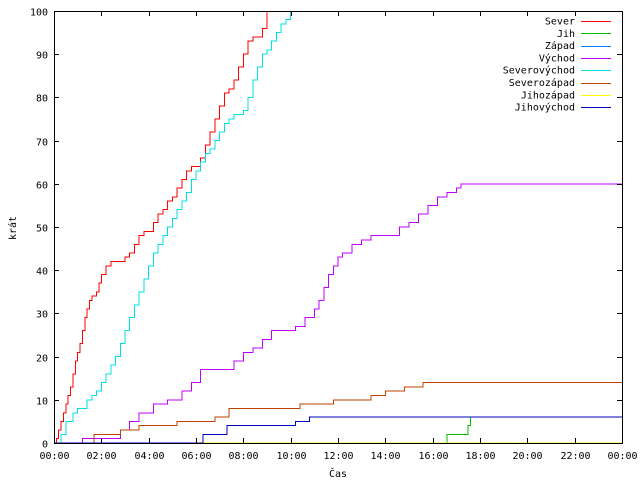 The width and height of the screenshot is (640, 480). What do you see at coordinates (42, 315) in the screenshot?
I see `y-tick-label: 30` at bounding box center [42, 315].